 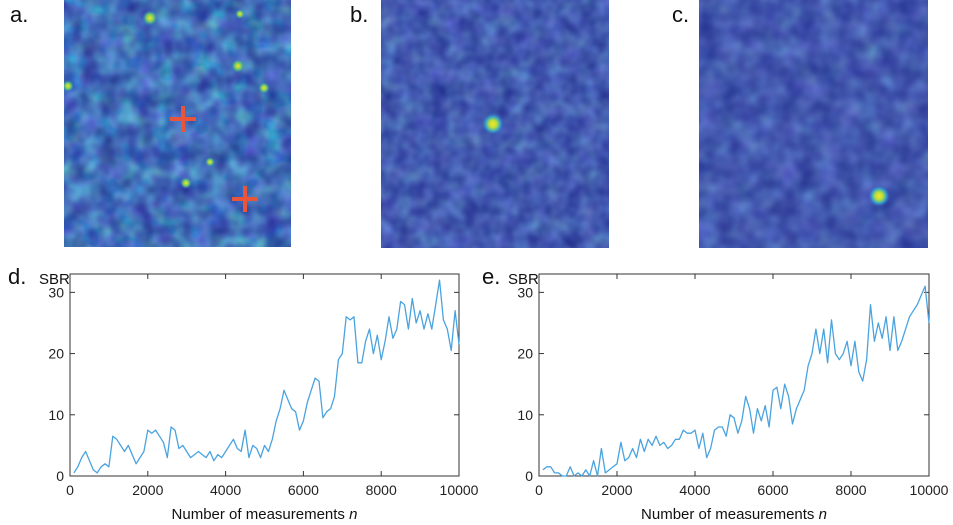 I want to click on sbr-series-line, so click(x=736, y=381).